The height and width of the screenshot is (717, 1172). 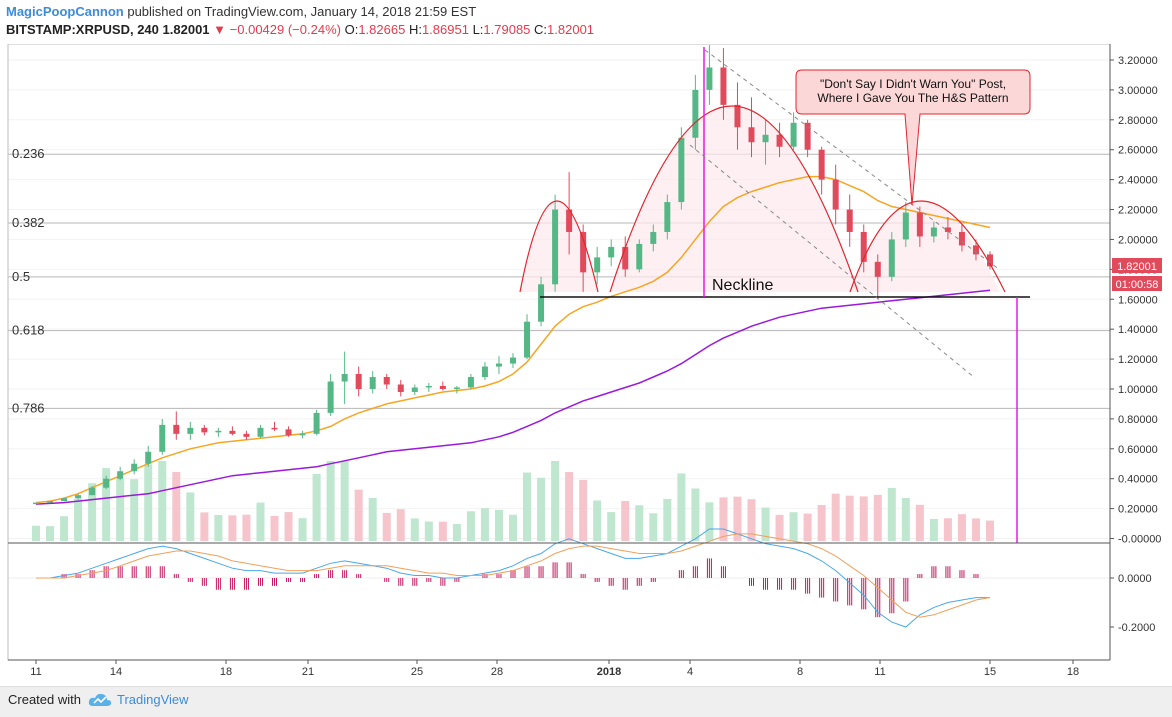 I want to click on price-tick-label: 1.00000, so click(x=1138, y=390).